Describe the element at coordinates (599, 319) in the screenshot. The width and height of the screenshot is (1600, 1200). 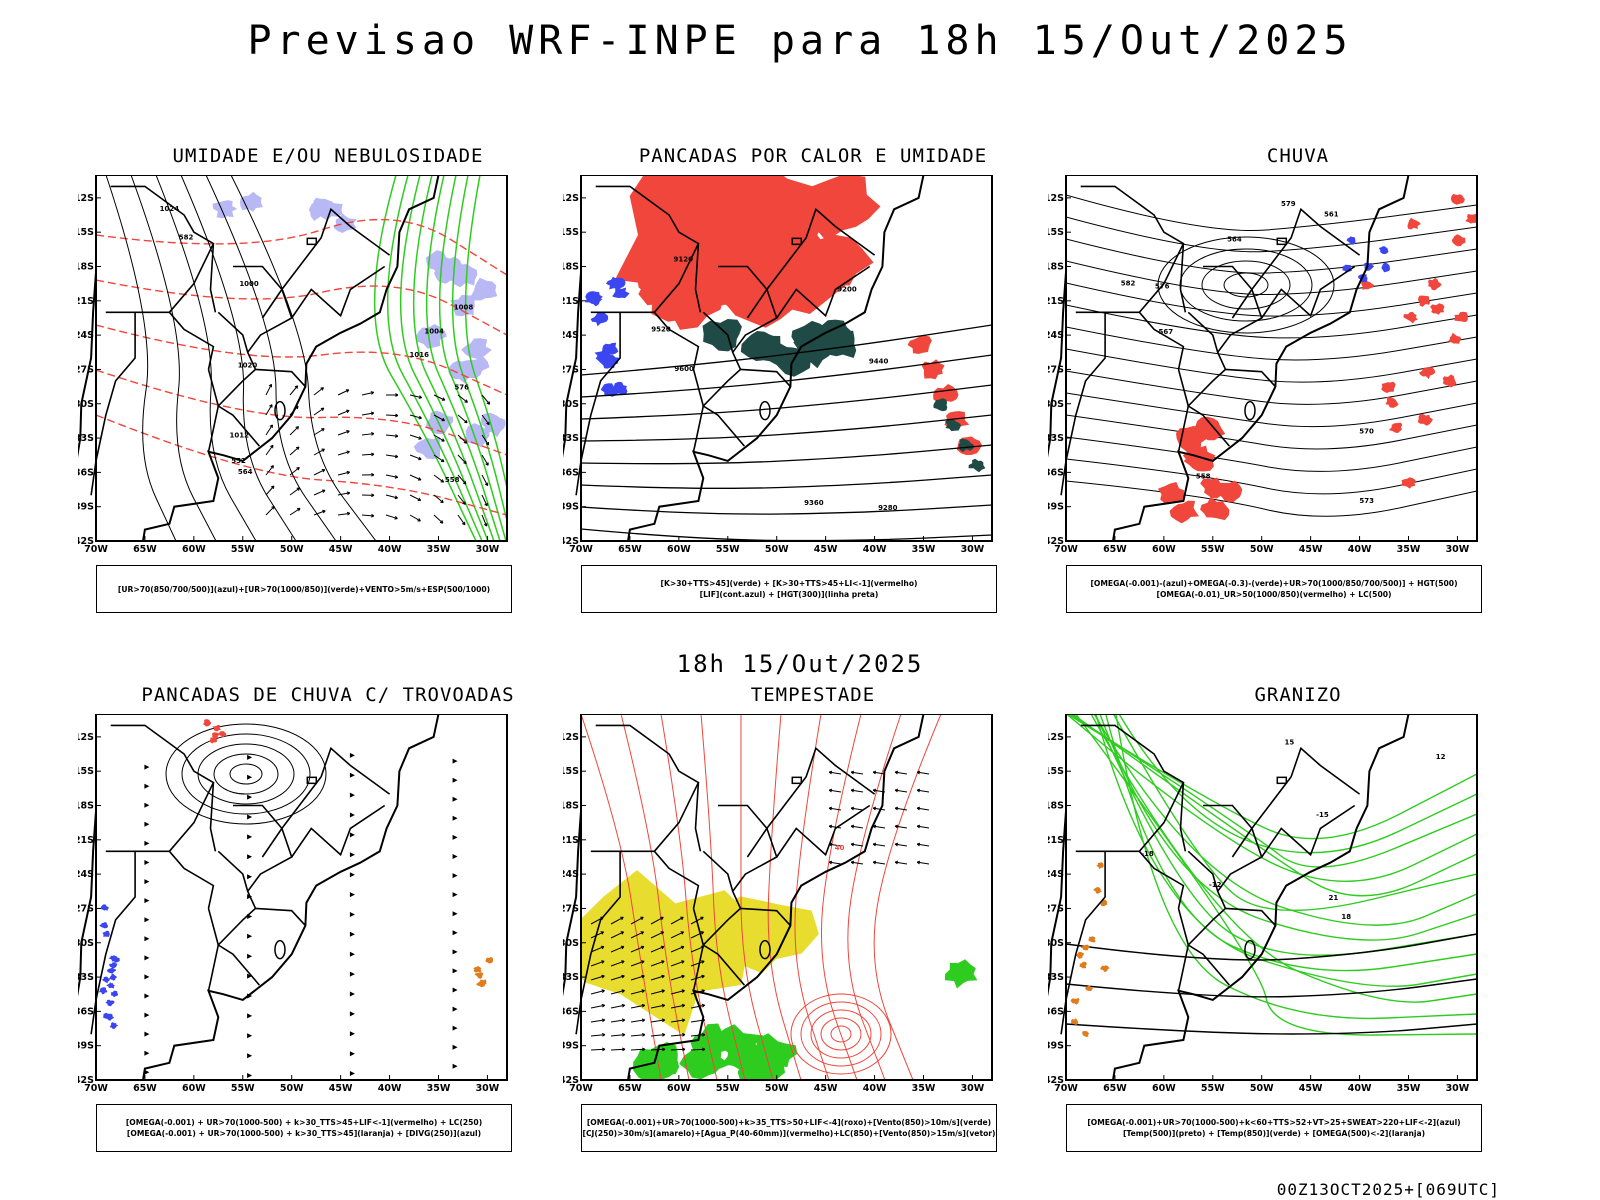
I see `lif-contour-area` at that location.